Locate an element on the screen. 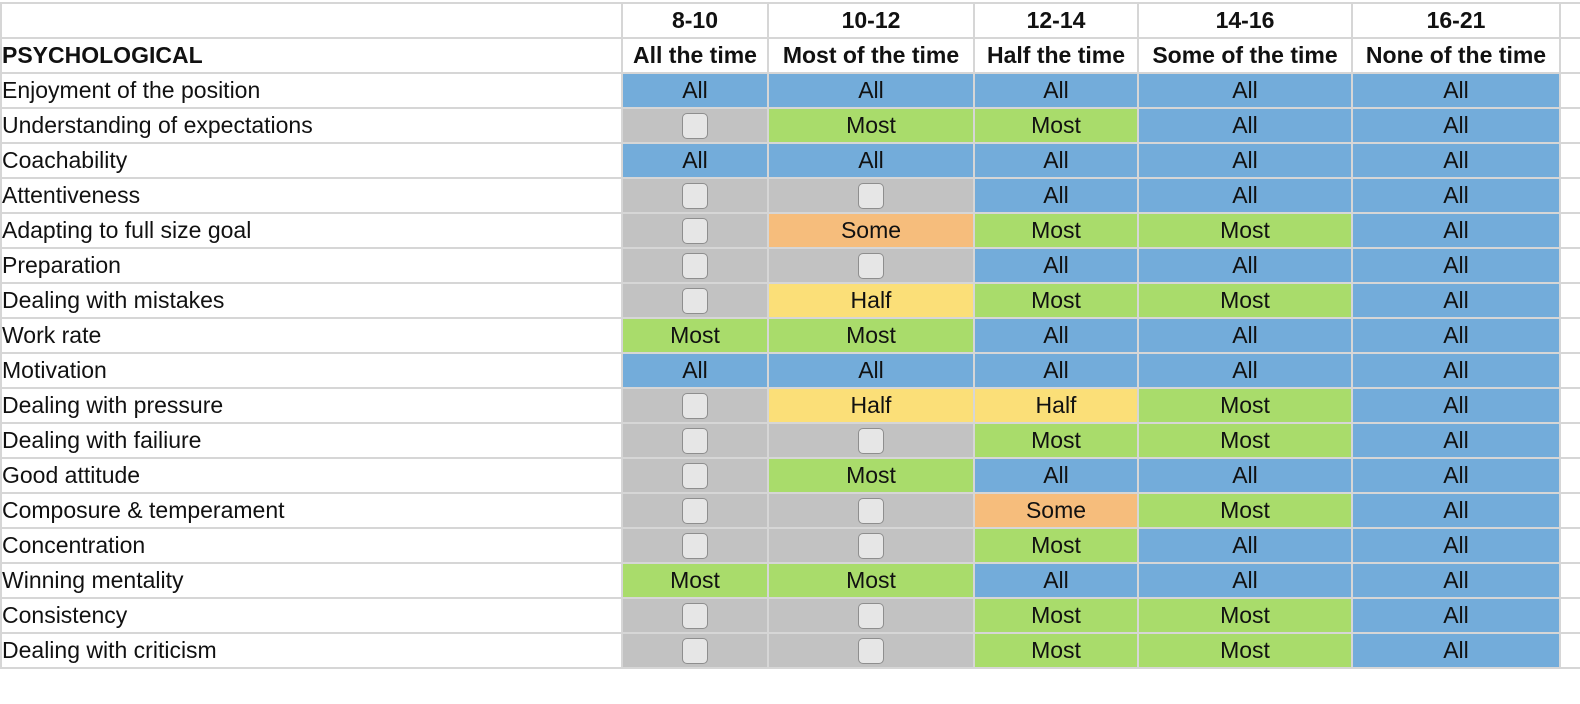 This screenshot has width=1580, height=704. row-label: Adapting to full size goal is located at coordinates (311, 230).